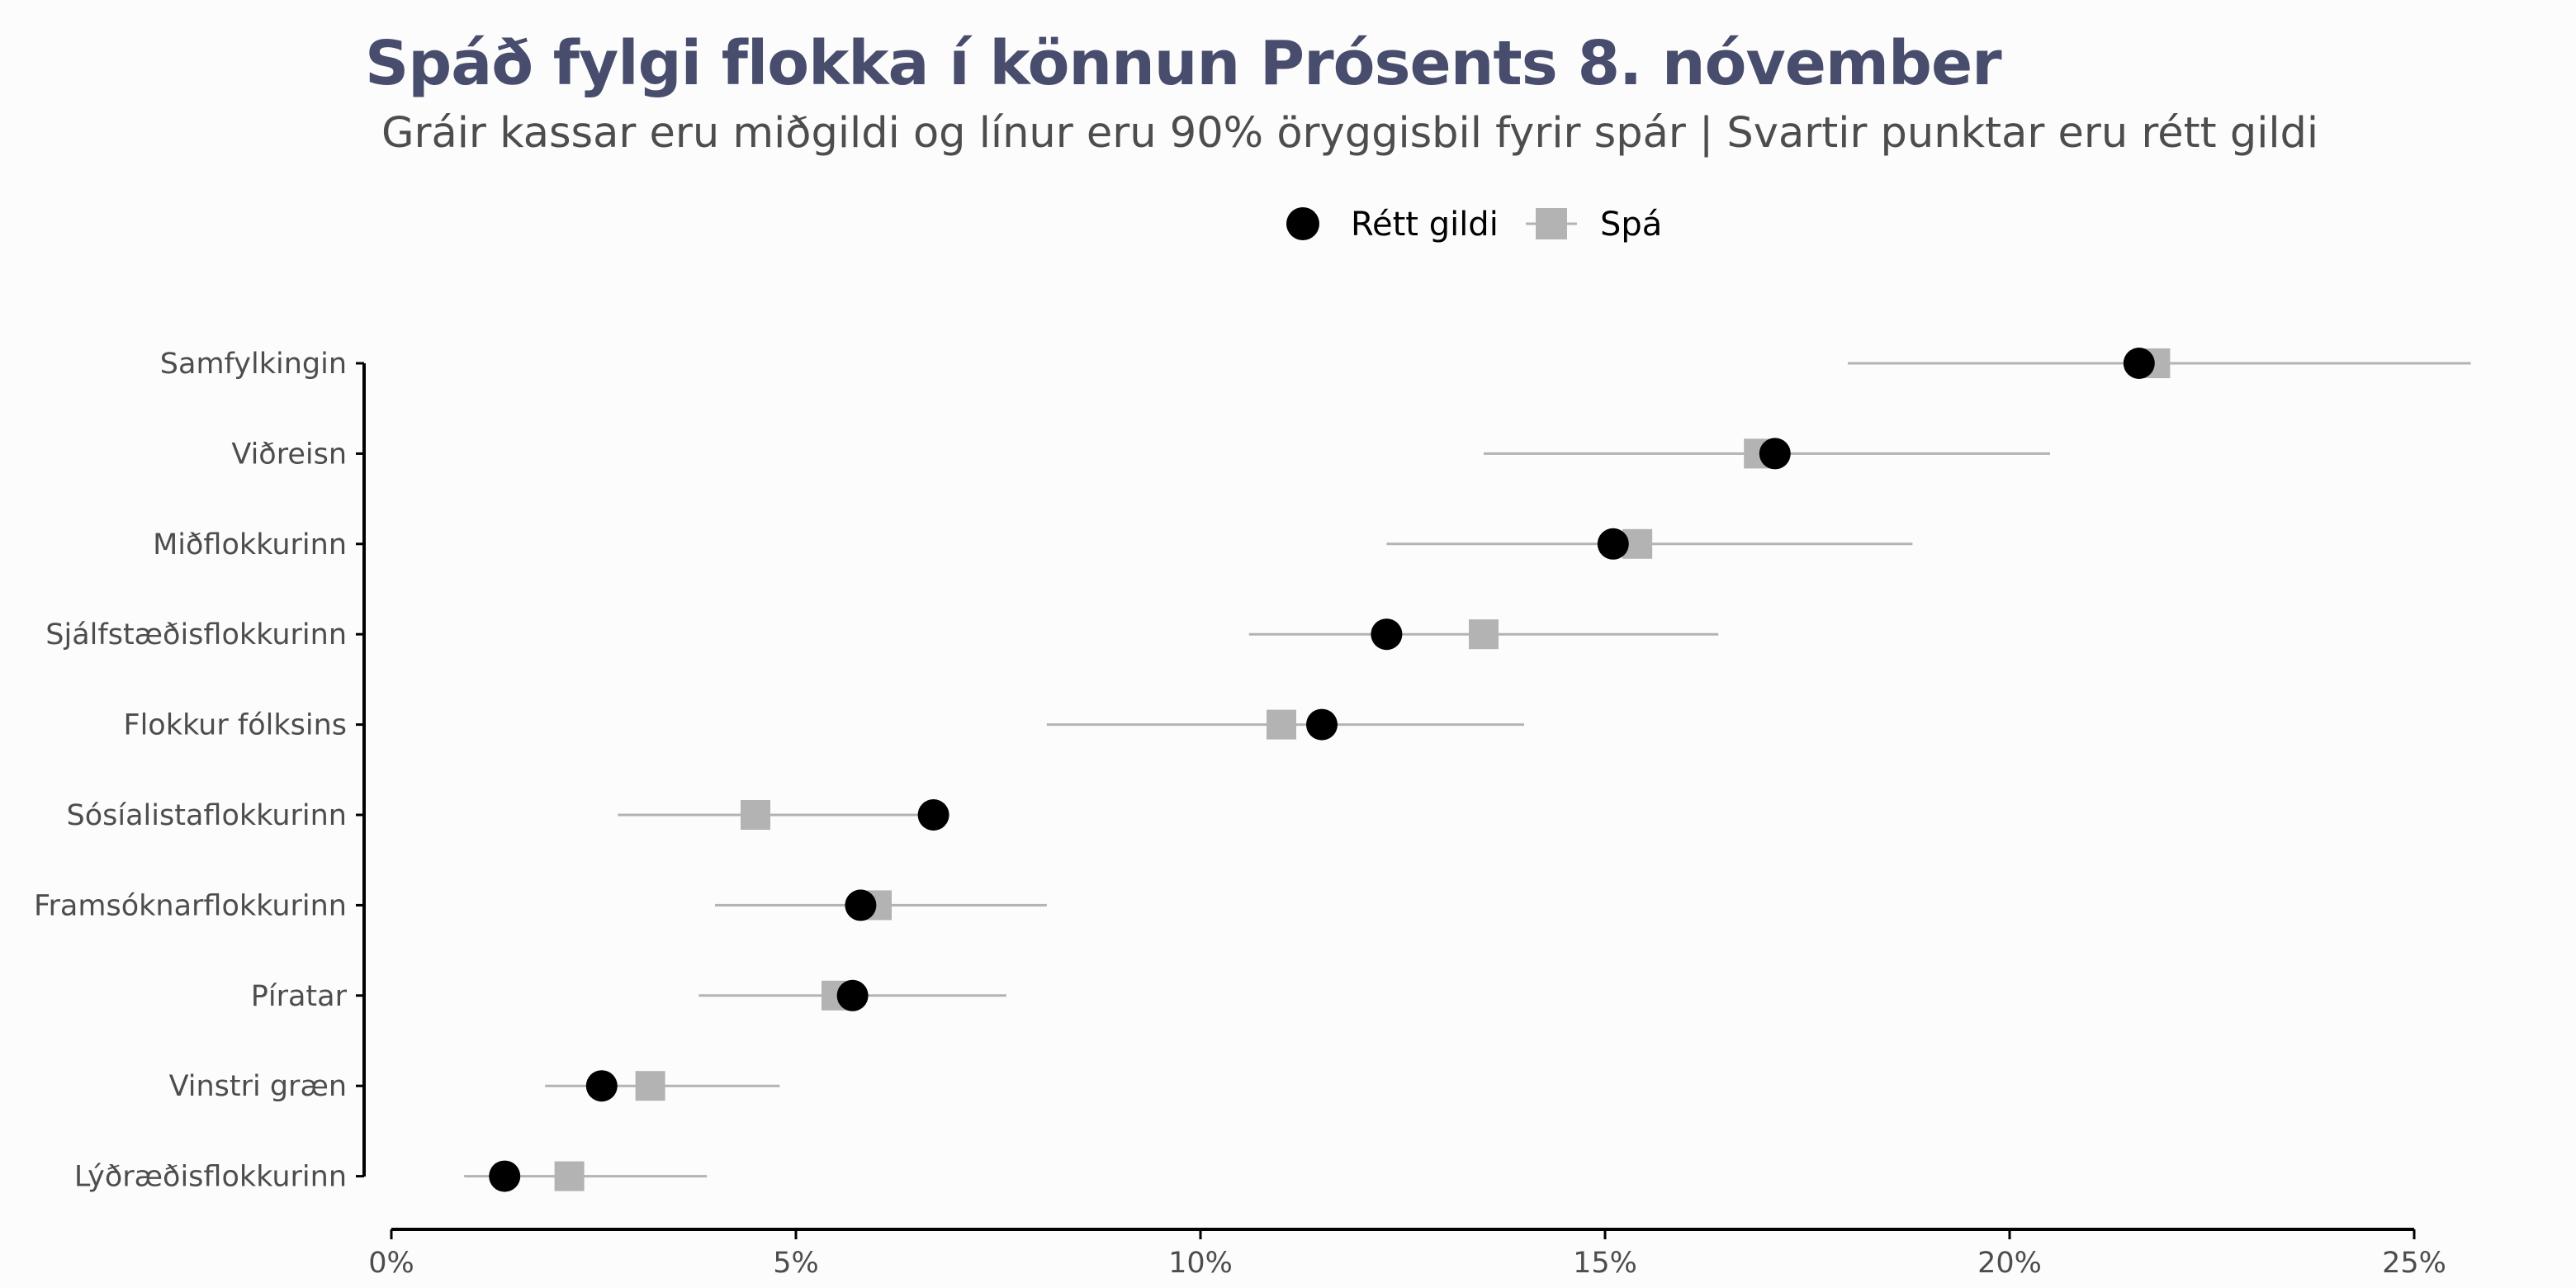  I want to click on legend-forecast-label: Spá, so click(1631, 225).